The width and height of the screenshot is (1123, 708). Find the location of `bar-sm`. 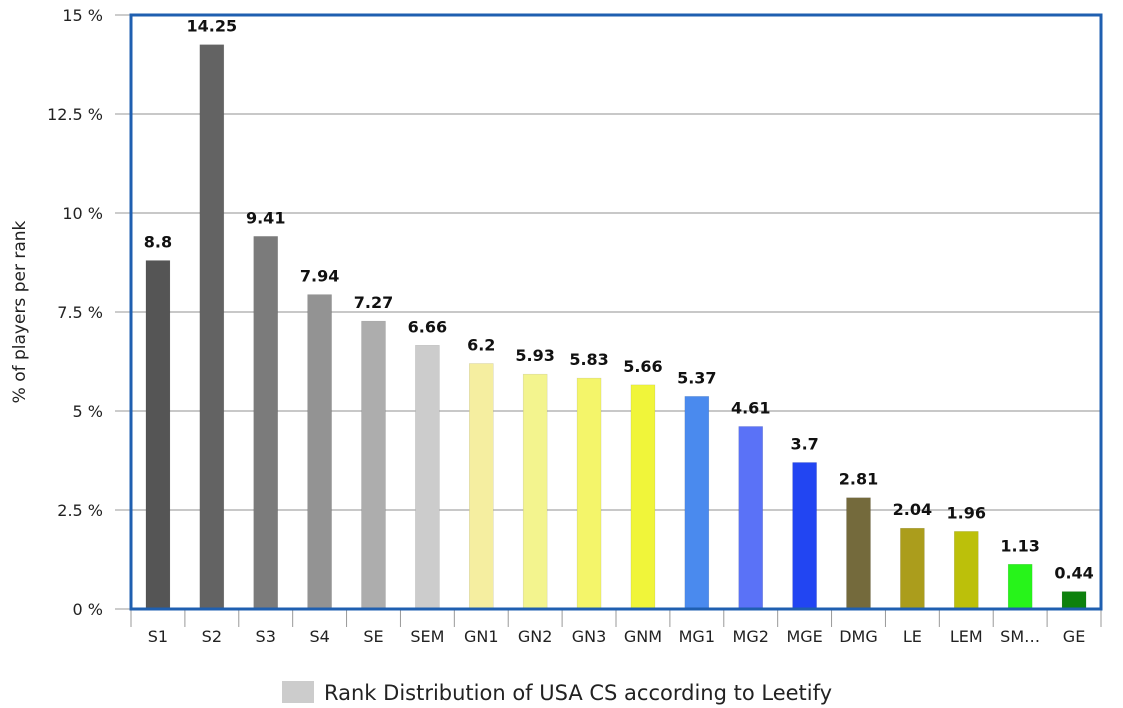

bar-sm is located at coordinates (1020, 587).